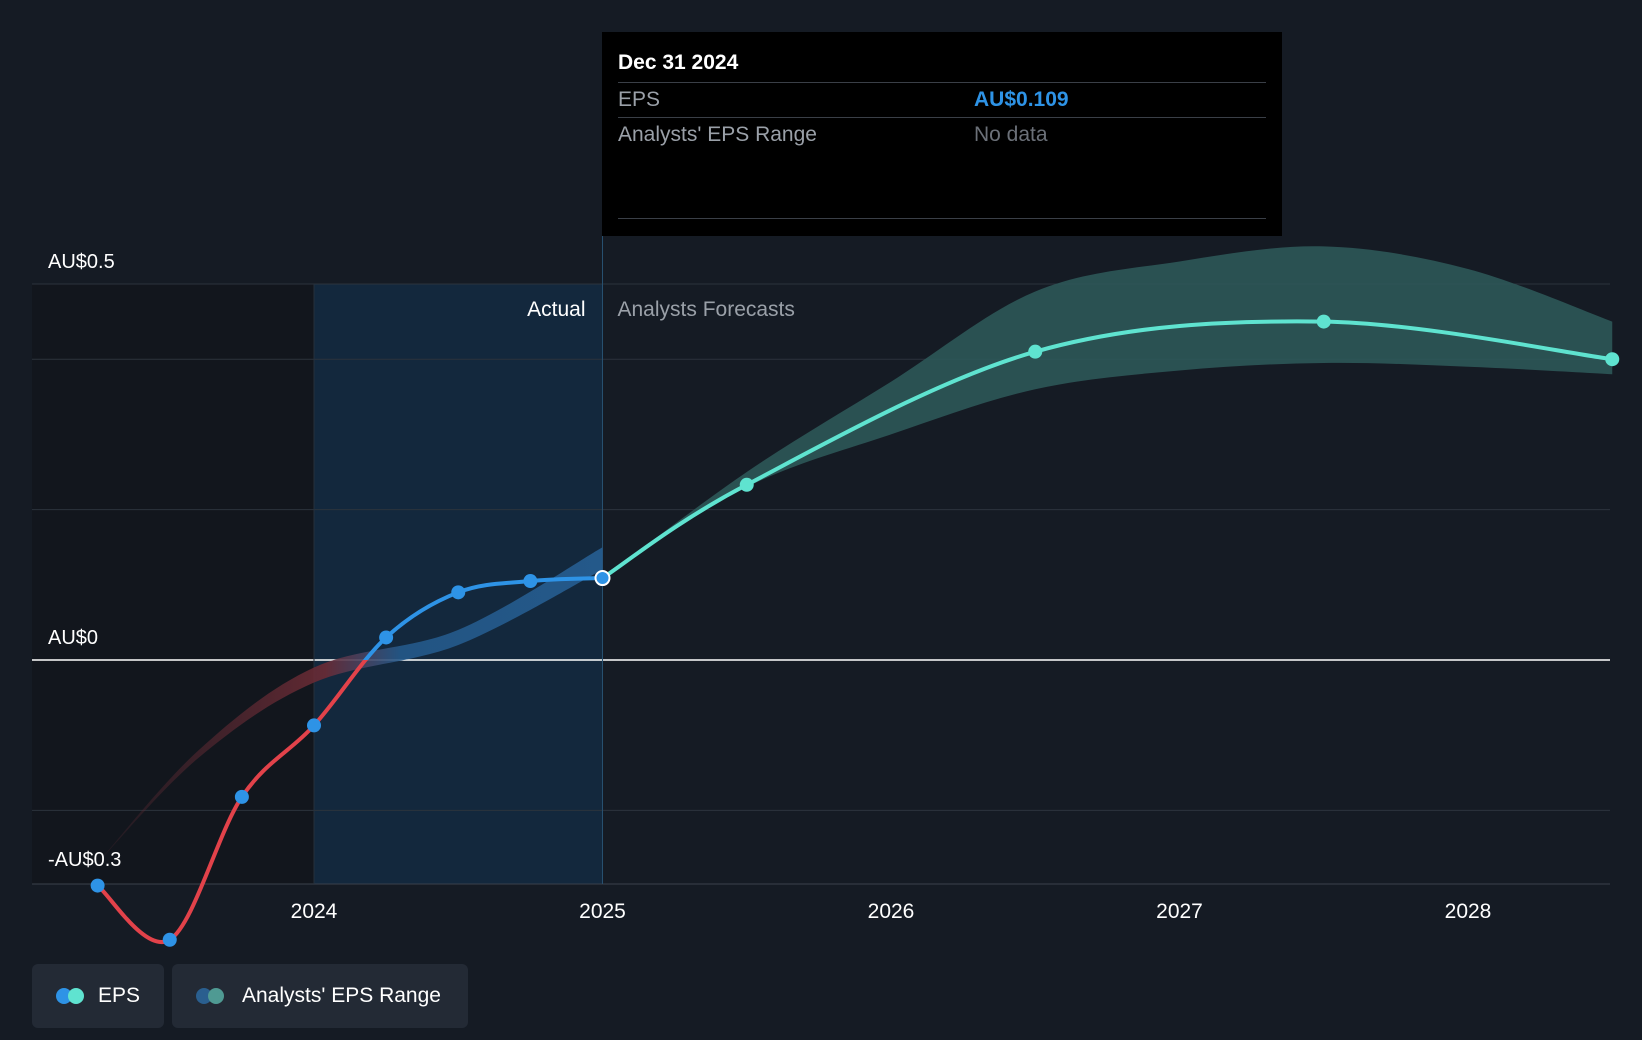  What do you see at coordinates (482, 618) in the screenshot?
I see `eps-actual-line-positive` at bounding box center [482, 618].